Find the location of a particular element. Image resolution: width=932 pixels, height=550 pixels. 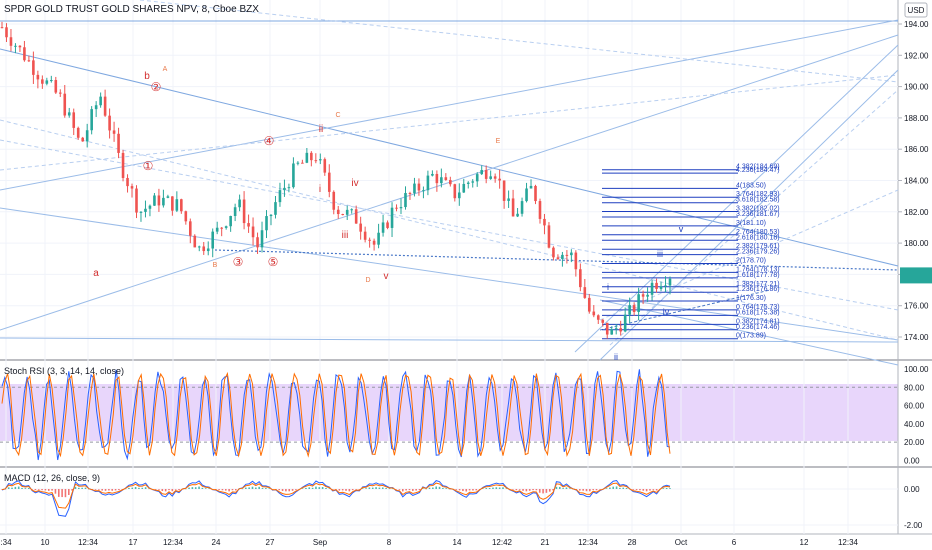

wave-label: i is located at coordinates (608, 287).